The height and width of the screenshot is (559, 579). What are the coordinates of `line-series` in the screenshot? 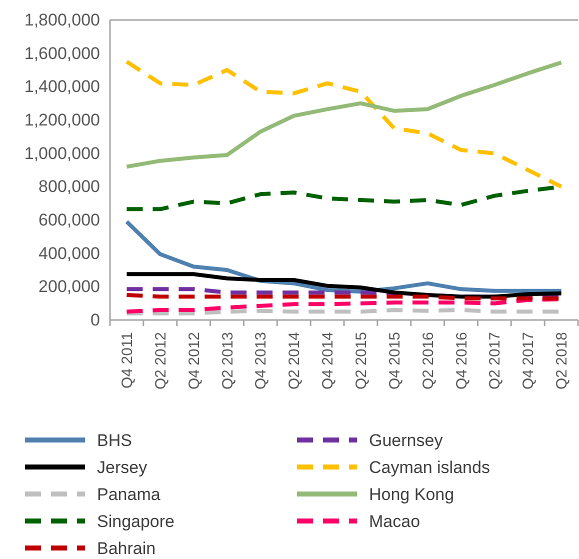 It's located at (344, 114).